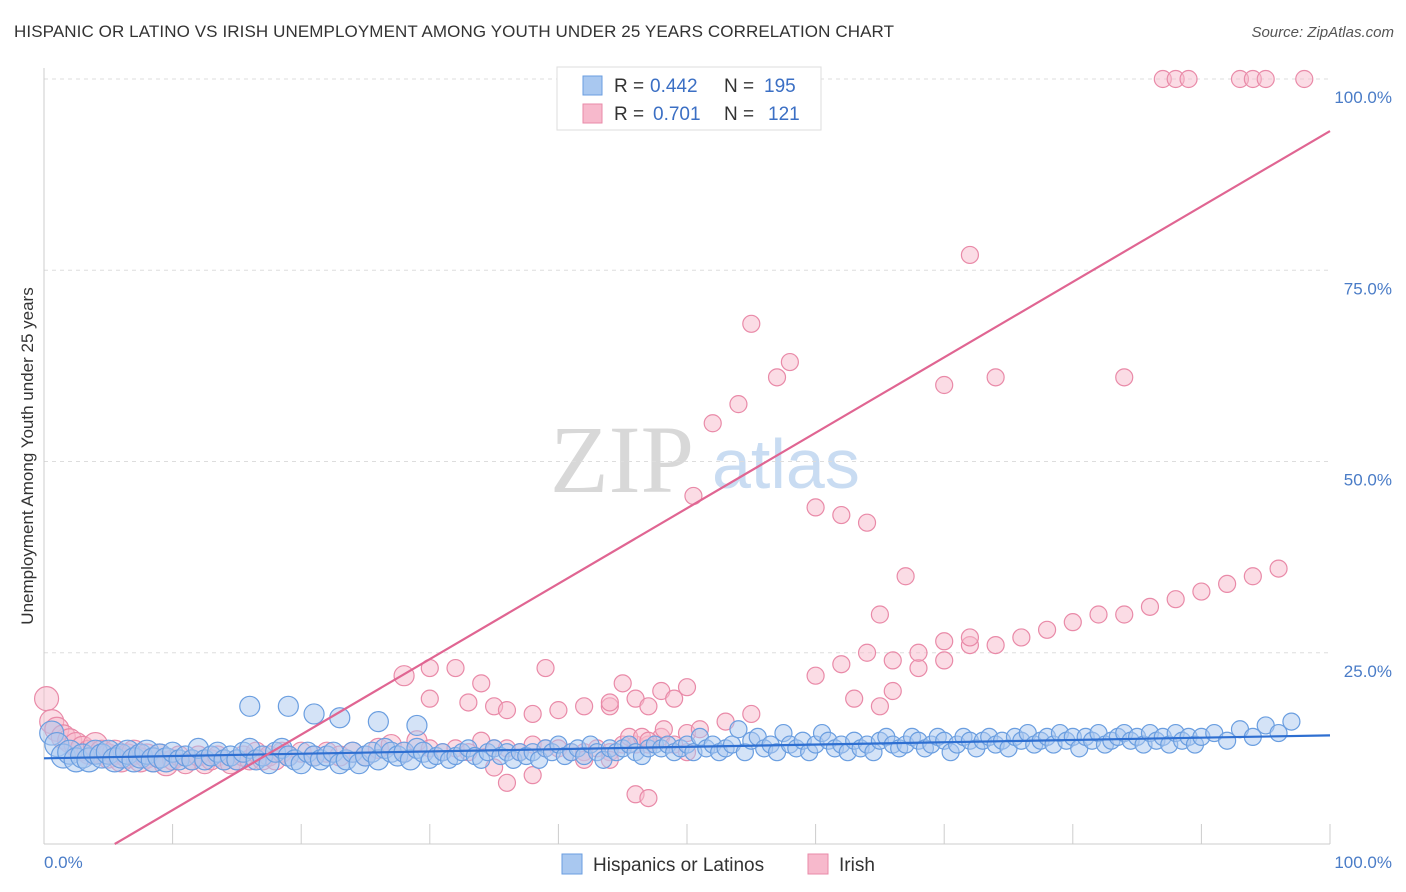  Describe the element at coordinates (818, 864) in the screenshot. I see `bottom-legend-swatch-pink` at that location.